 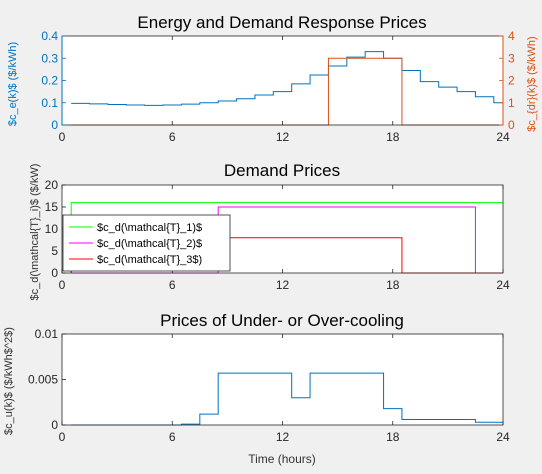 I want to click on ytick-label: 3, so click(x=511, y=58).